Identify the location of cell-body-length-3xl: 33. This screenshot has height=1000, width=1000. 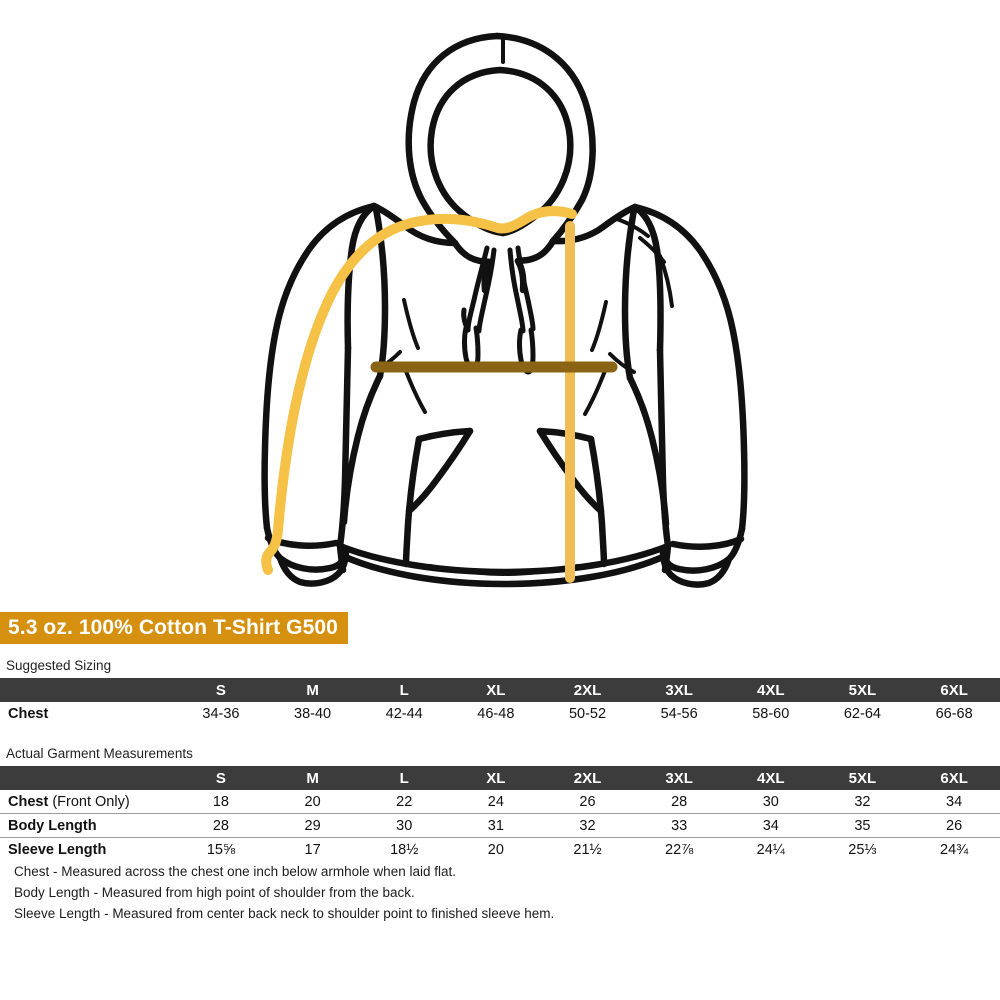
(679, 825).